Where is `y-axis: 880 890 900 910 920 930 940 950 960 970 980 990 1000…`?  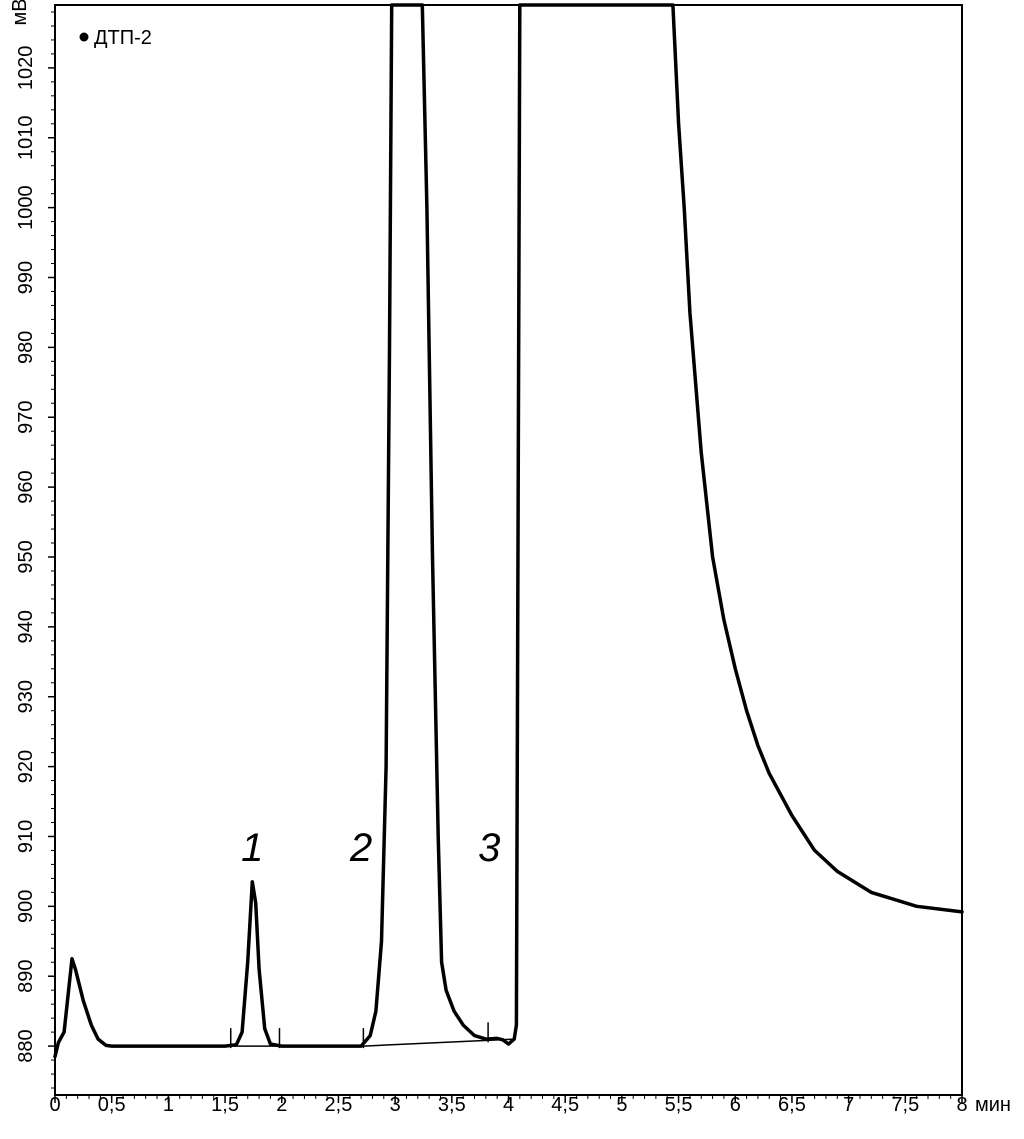
y-axis: 880 890 900 910 920 930 940 950 960 970 980 990 1000… is located at coordinates (35, 550).